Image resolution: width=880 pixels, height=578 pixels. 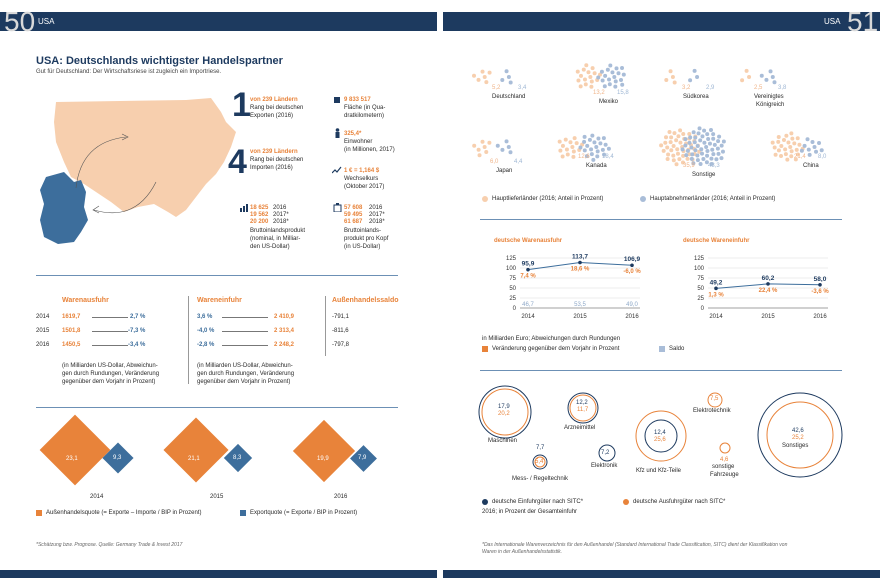 I want to click on row-export-change: -7,3 %, so click(x=137, y=331).